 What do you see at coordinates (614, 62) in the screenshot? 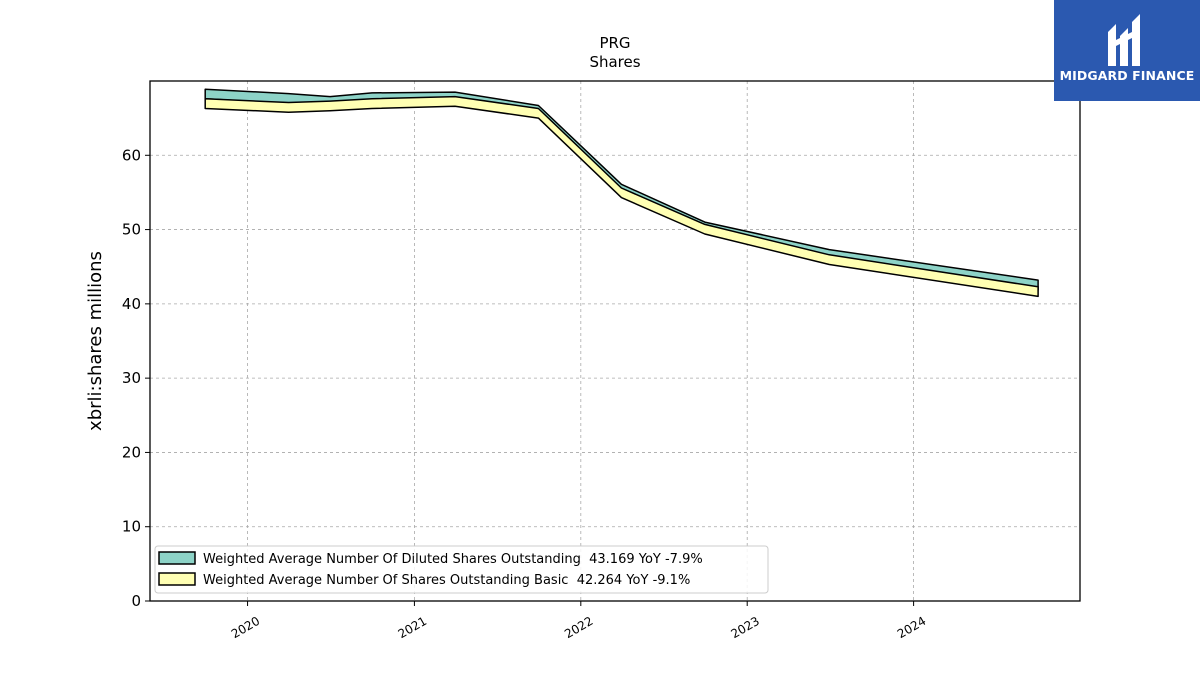
I see `chart-subtitle: Shares` at bounding box center [614, 62].